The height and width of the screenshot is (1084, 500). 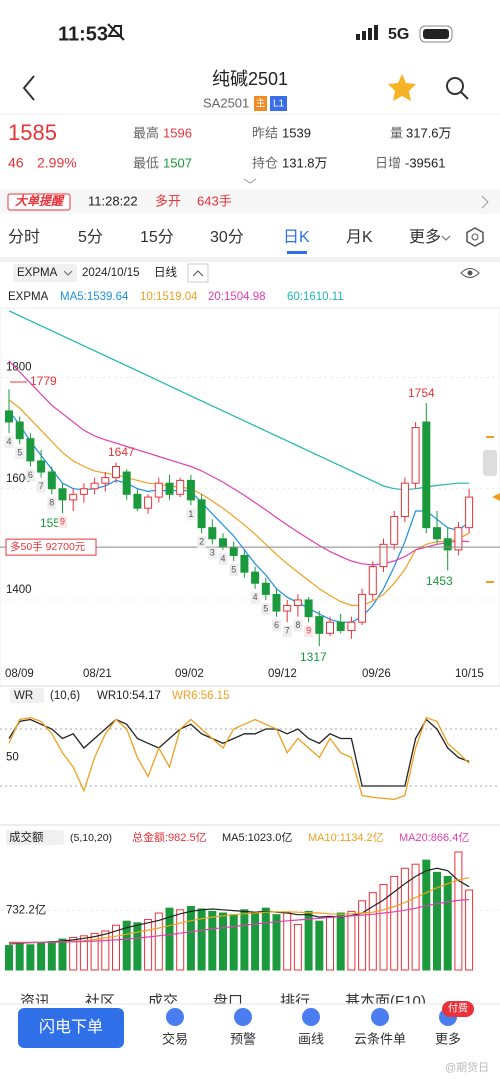 I want to click on nav-label: 更多, so click(x=448, y=1038).